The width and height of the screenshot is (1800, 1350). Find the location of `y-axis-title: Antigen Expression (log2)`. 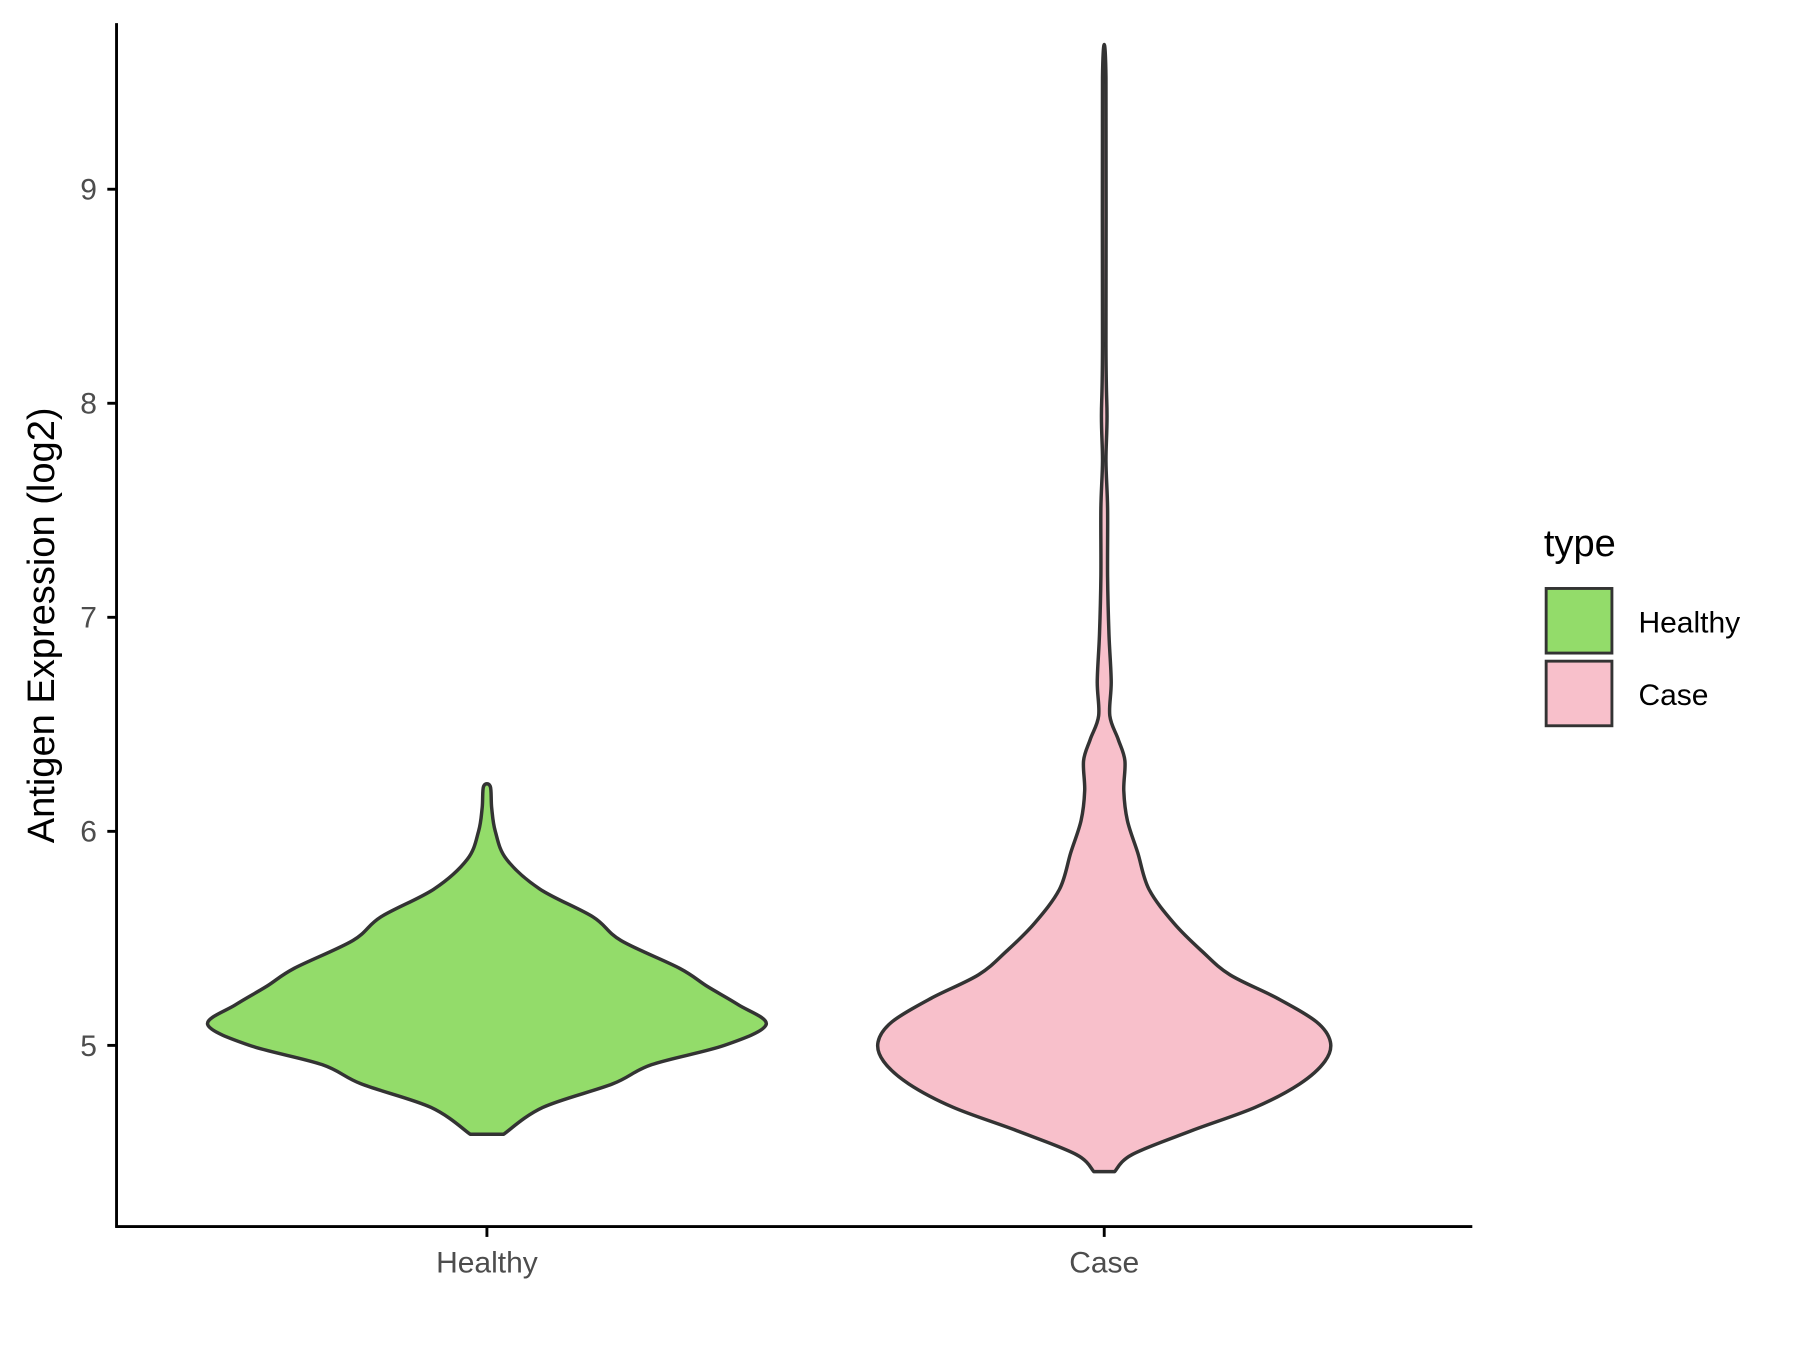

y-axis-title: Antigen Expression (log2) is located at coordinates (42, 625).